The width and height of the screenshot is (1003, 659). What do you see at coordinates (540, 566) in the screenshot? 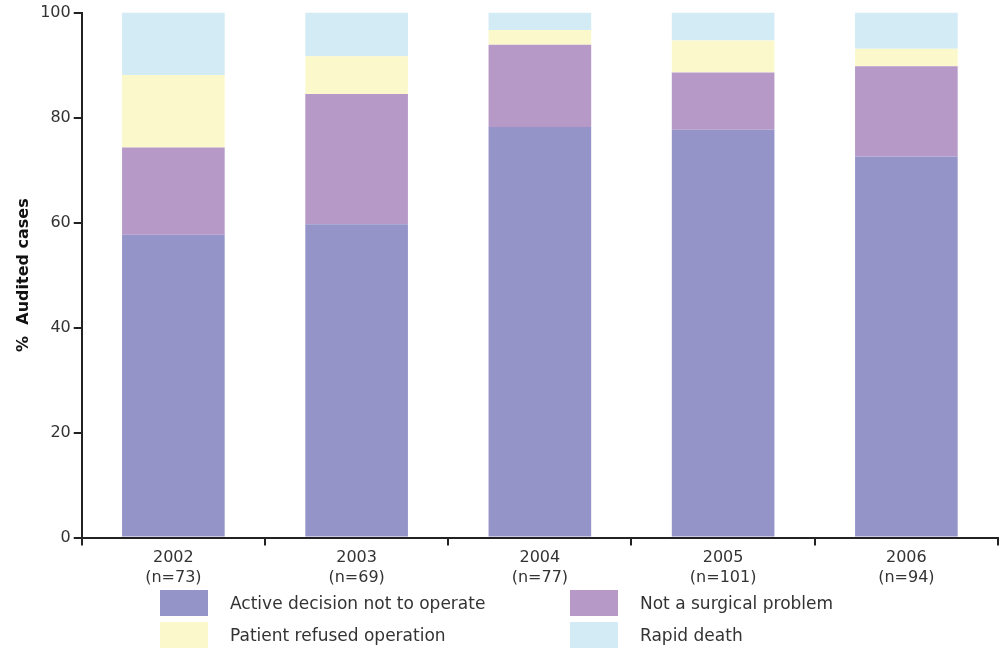
I see `x-tick-label: 2004 (n=77)` at bounding box center [540, 566].